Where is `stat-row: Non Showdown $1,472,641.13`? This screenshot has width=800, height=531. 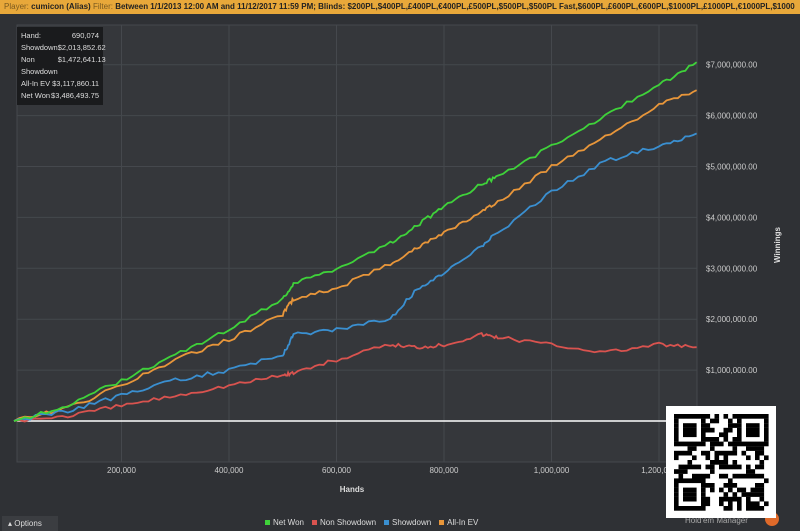 stat-row: Non Showdown $1,472,641.13 is located at coordinates (63, 66).